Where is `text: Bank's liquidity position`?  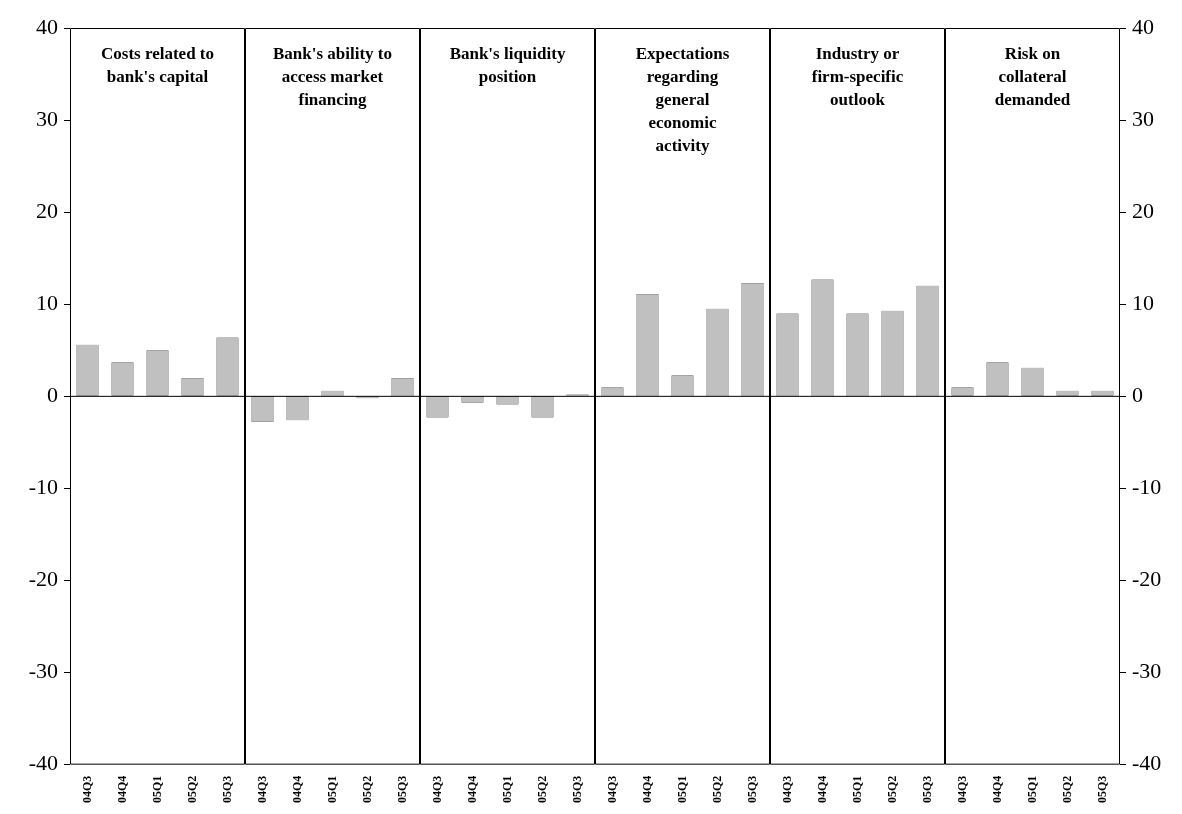
text: Bank's liquidity position is located at coordinates (507, 64).